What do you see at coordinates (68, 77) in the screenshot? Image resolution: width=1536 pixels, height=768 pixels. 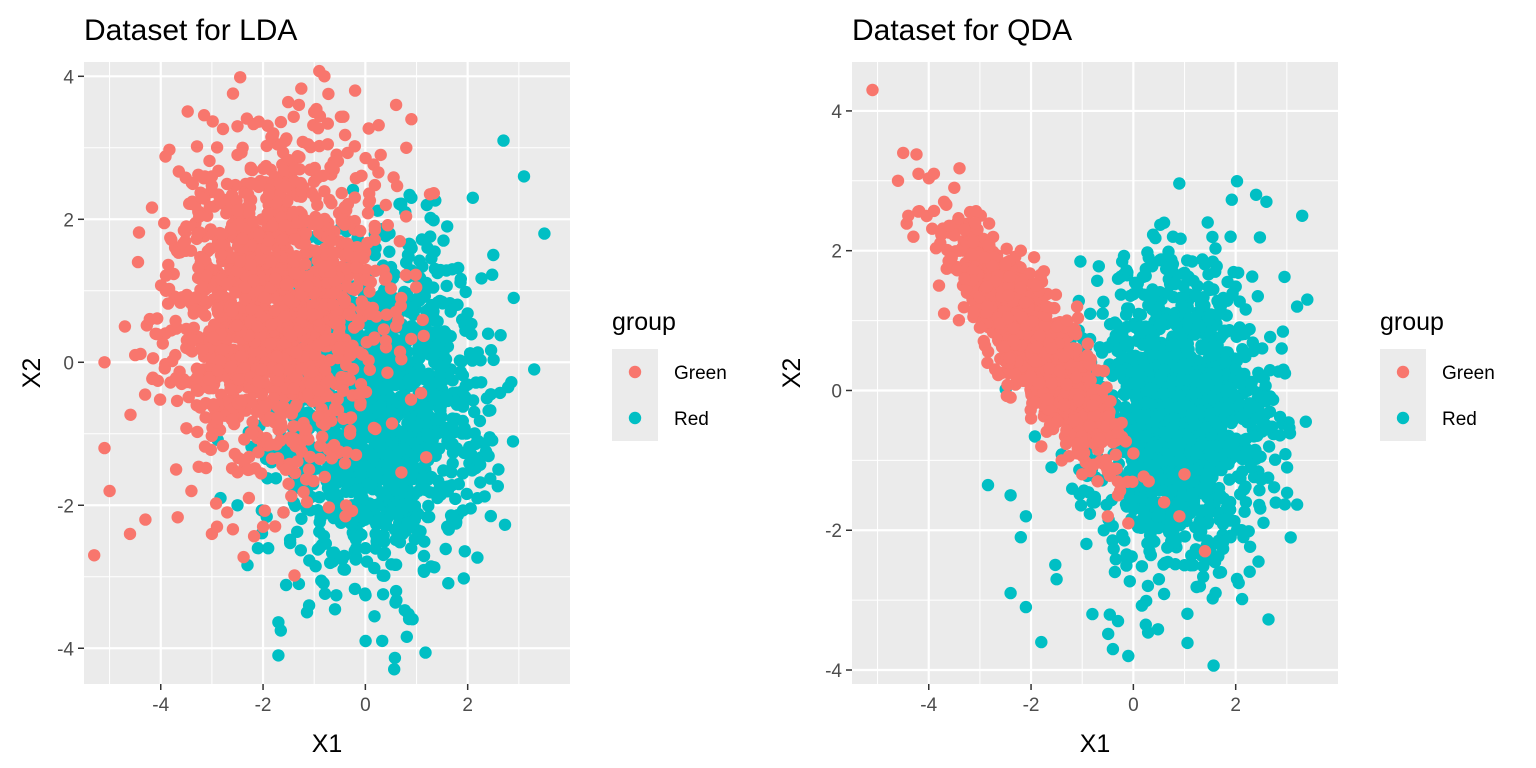 I see `y-tick-label: 4` at bounding box center [68, 77].